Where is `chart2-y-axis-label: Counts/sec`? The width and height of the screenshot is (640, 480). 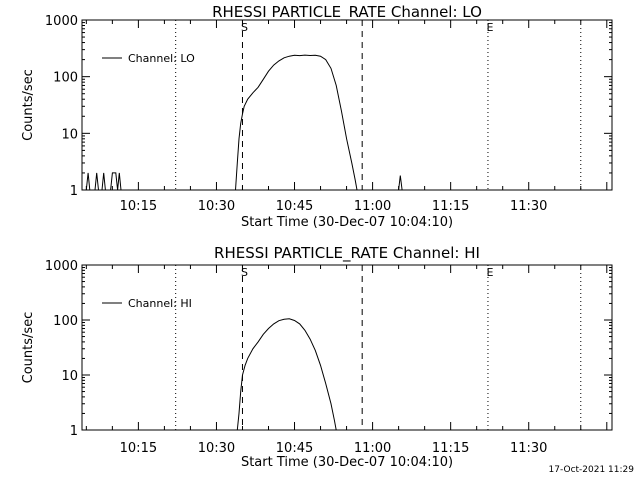
chart2-y-axis-label: Counts/sec is located at coordinates (28, 348).